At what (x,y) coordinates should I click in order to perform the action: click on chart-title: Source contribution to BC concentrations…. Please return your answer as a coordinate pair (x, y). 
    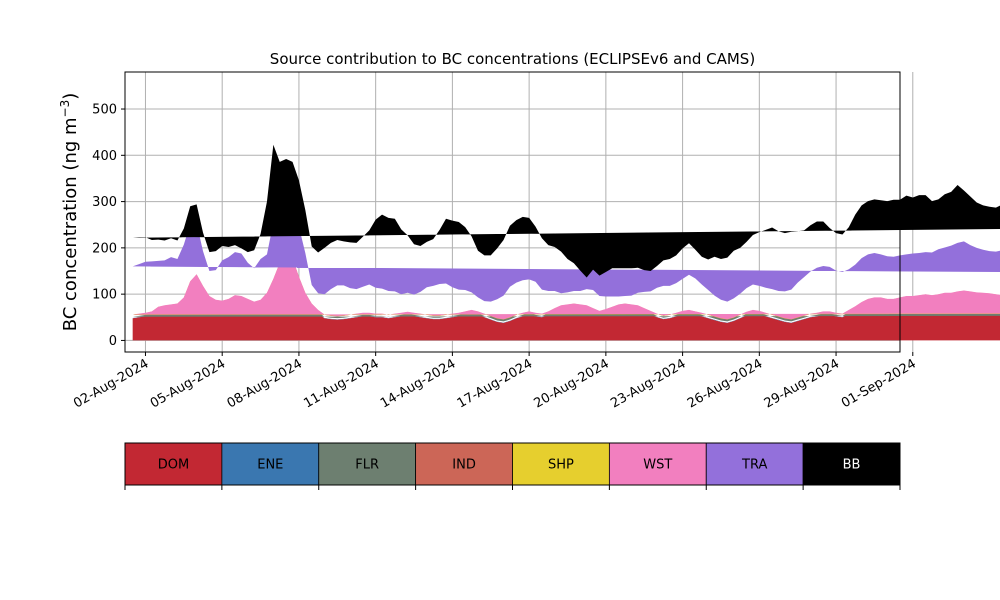
    Looking at the image, I should click on (512, 59).